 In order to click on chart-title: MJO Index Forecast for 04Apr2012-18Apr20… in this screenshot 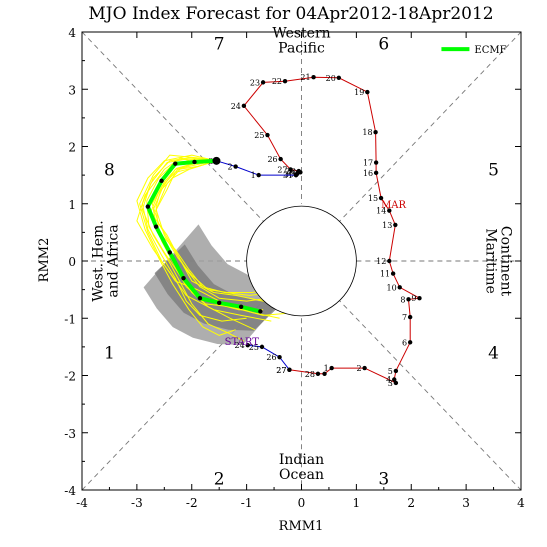, I will do `click(290, 14)`.